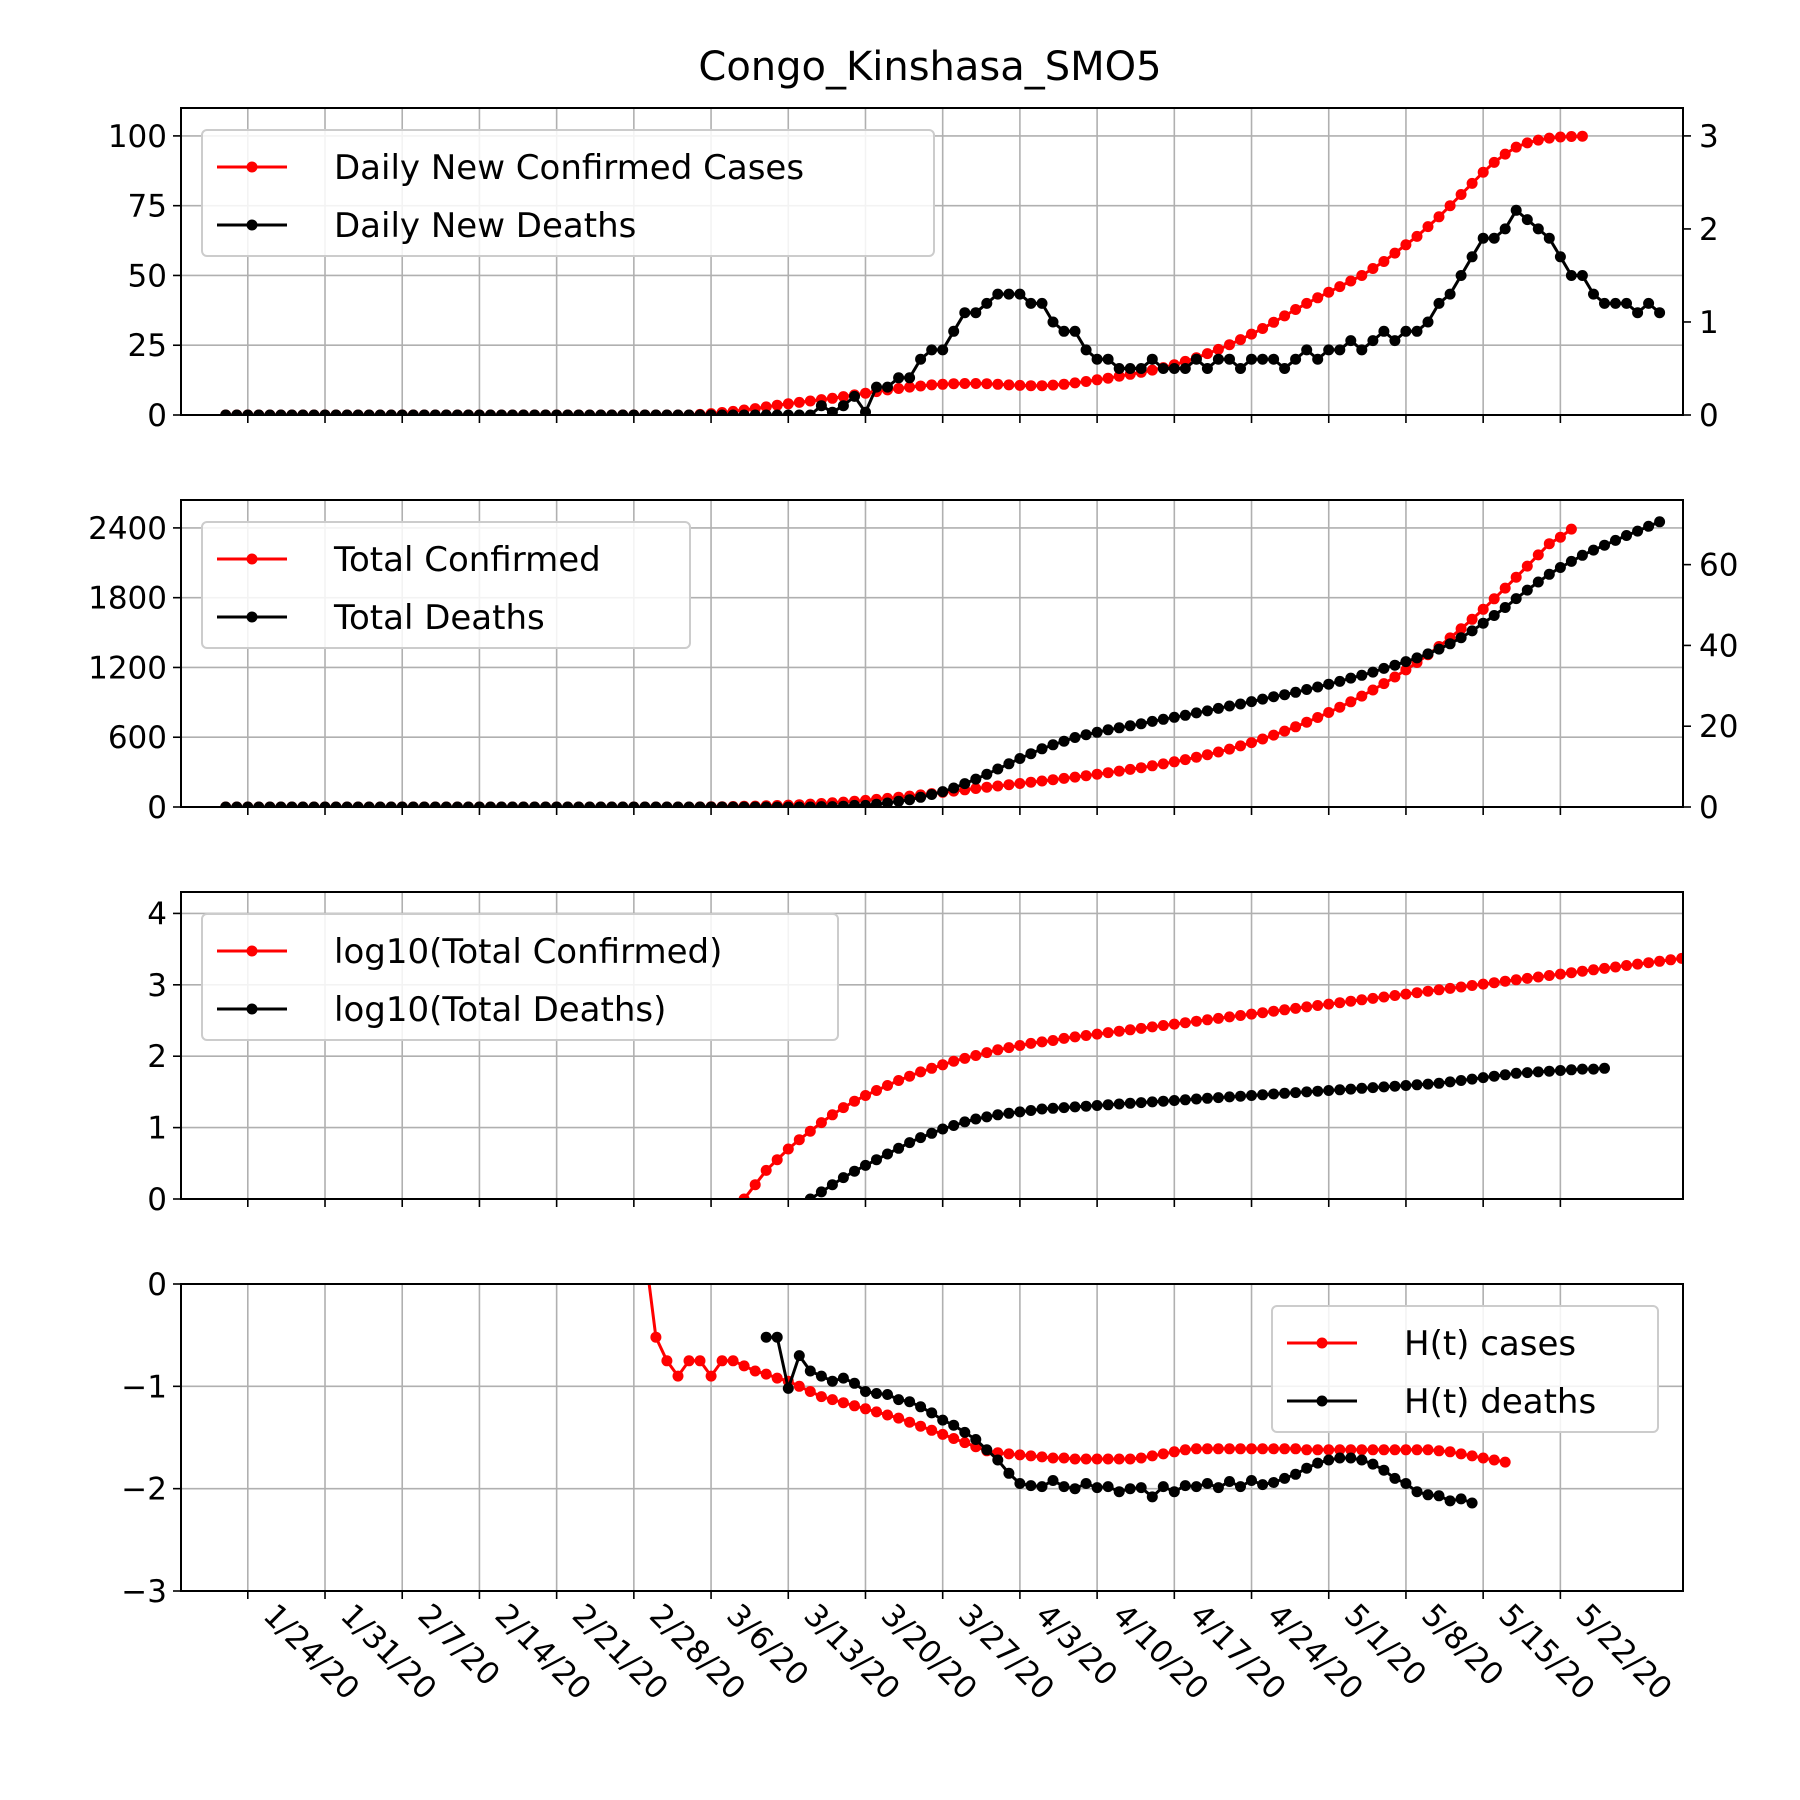 Image resolution: width=1800 pixels, height=1800 pixels. I want to click on series-log10(Total Deaths), so click(1207, 1130).